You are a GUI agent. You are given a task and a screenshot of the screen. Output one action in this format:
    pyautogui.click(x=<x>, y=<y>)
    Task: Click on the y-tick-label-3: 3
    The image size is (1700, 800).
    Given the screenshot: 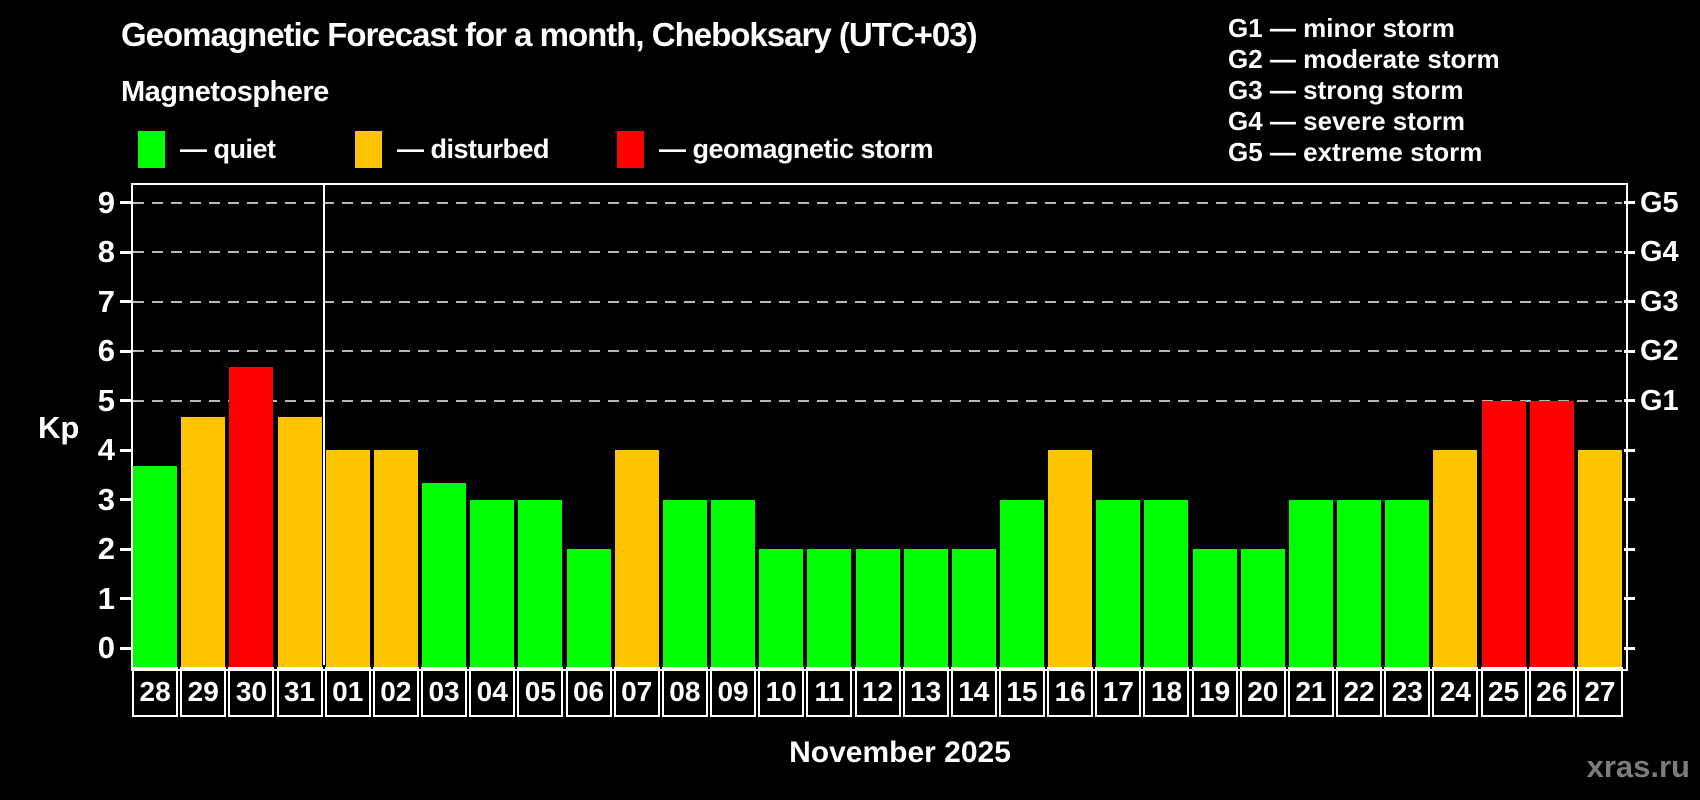 What is the action you would take?
    pyautogui.click(x=106, y=499)
    